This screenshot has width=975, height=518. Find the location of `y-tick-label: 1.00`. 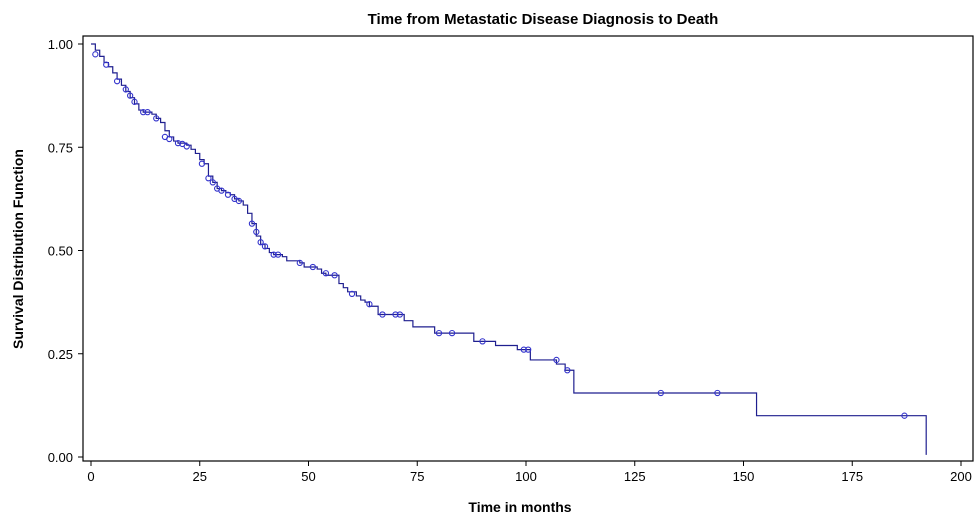

y-tick-label: 1.00 is located at coordinates (60, 44).